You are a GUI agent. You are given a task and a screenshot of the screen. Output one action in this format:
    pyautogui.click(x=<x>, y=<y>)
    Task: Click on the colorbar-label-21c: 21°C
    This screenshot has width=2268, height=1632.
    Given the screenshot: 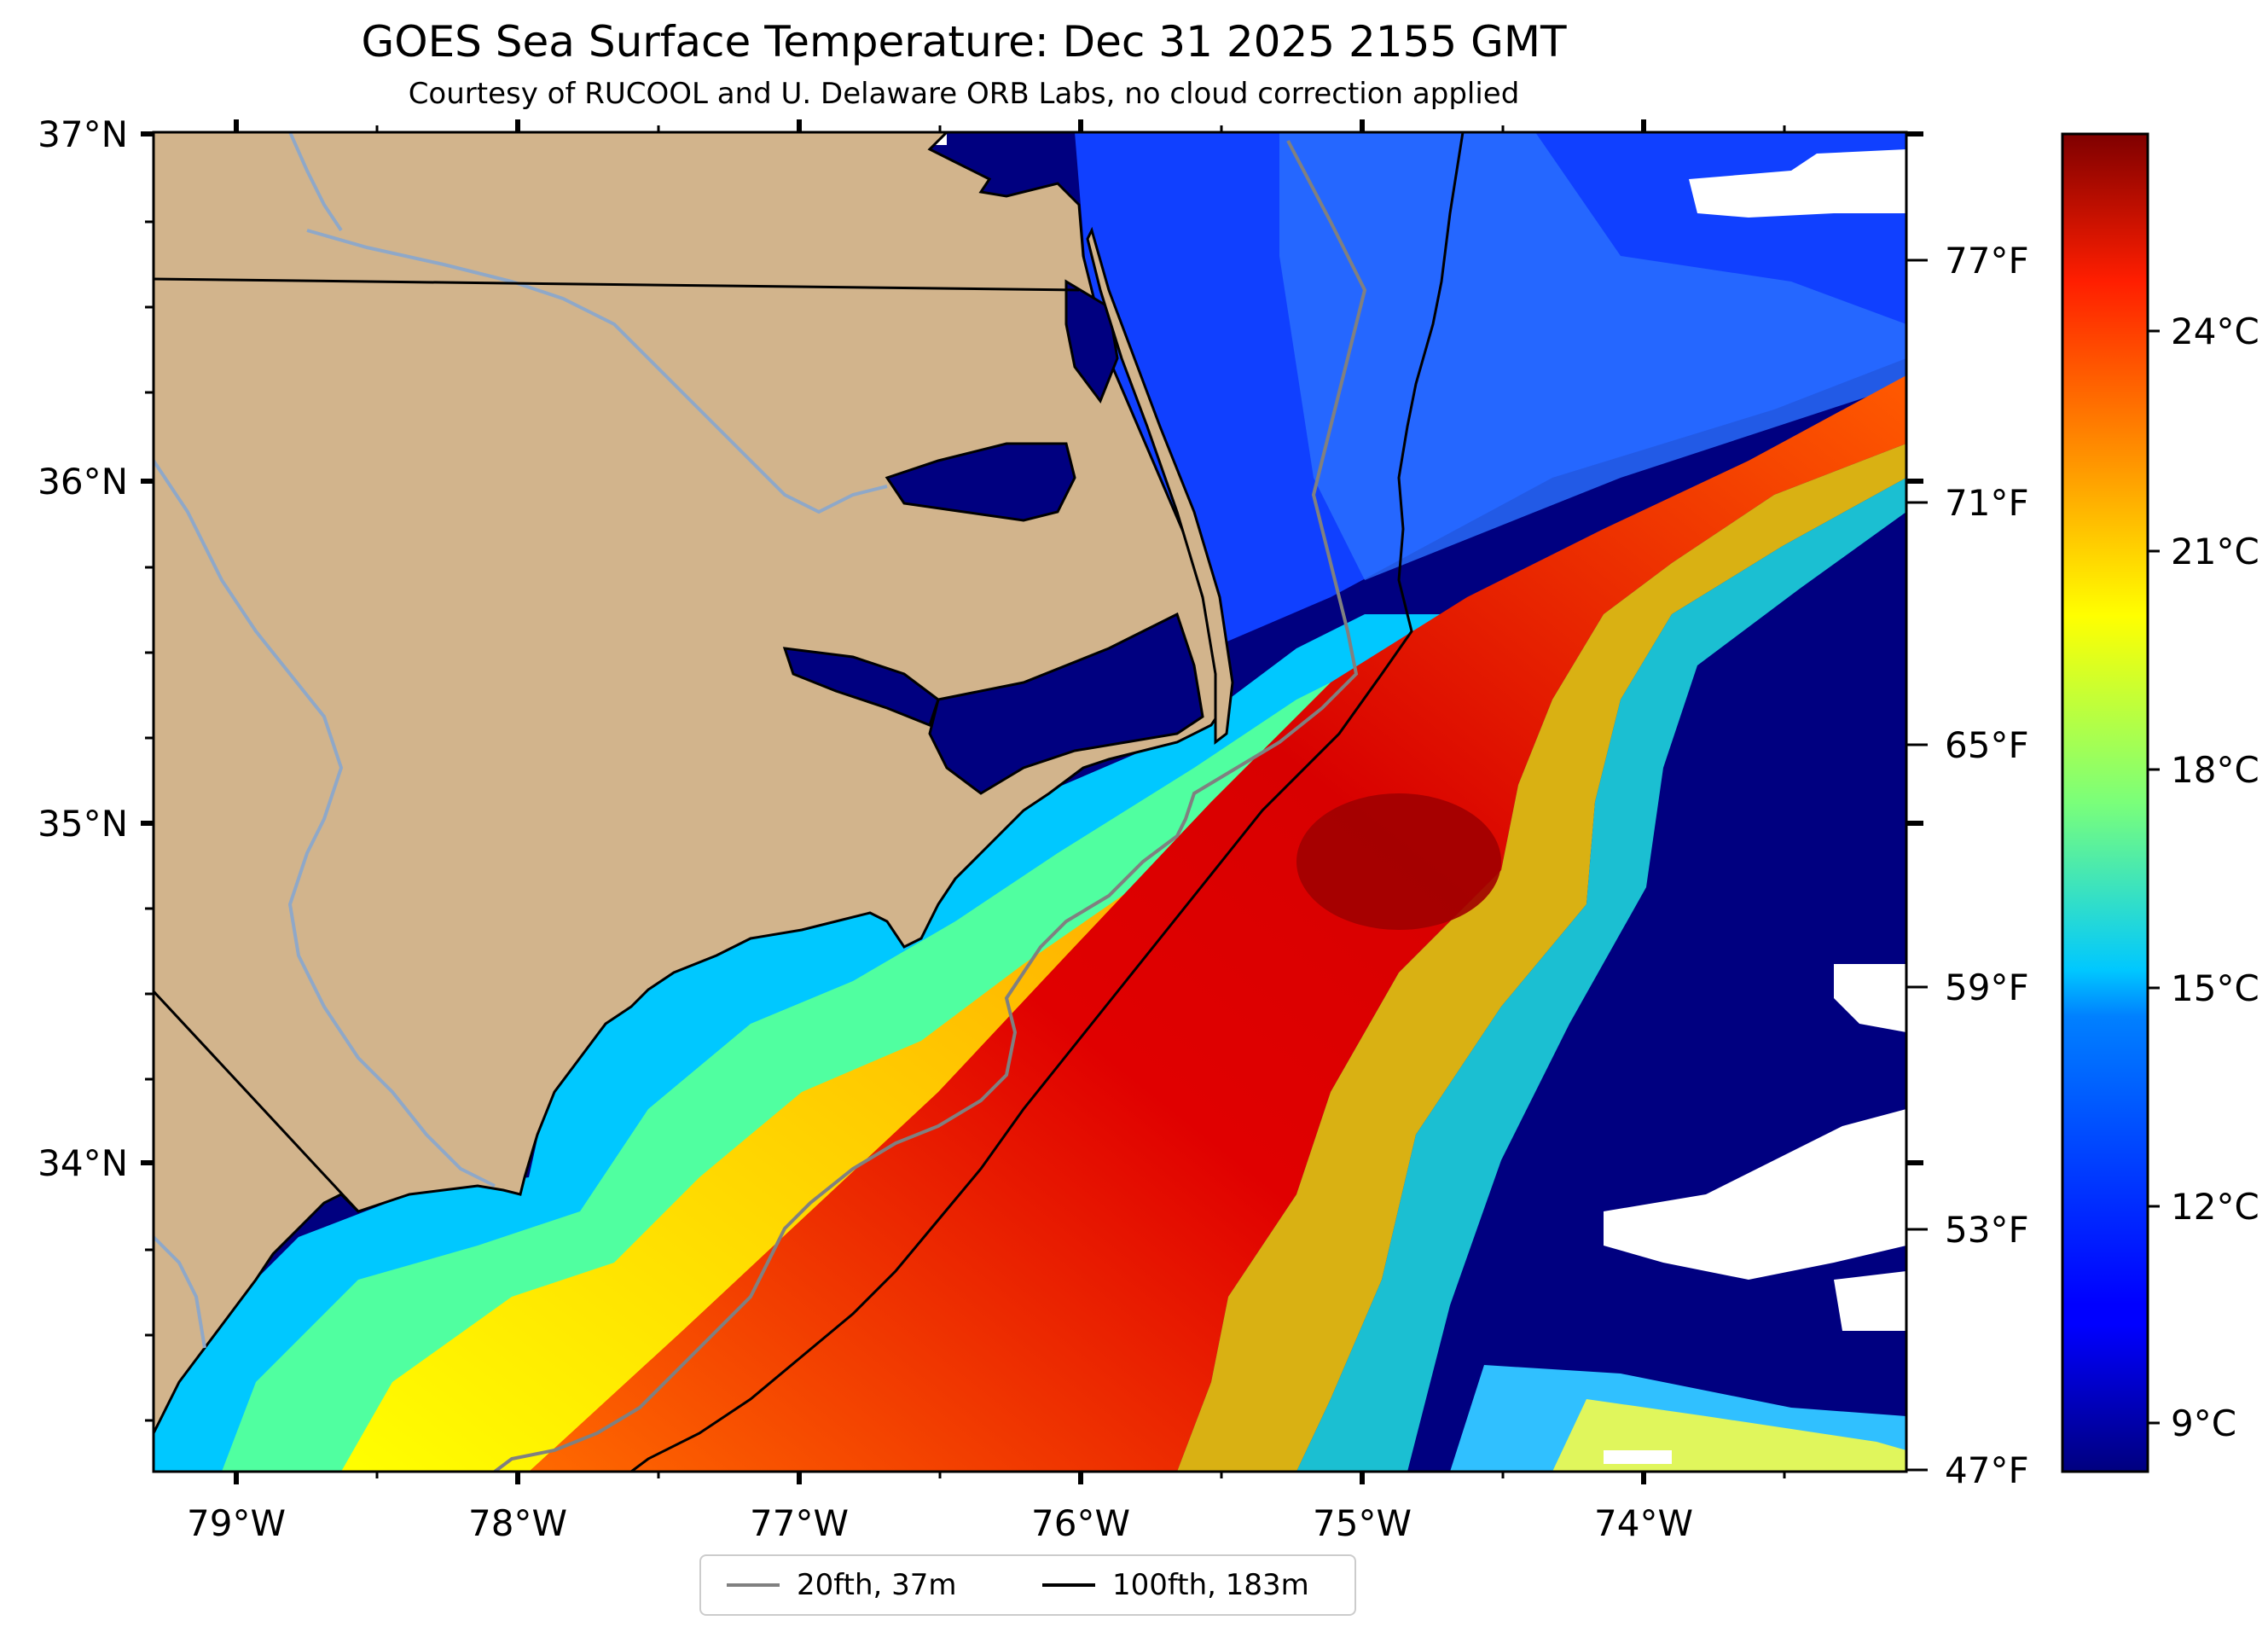 What is the action you would take?
    pyautogui.click(x=2215, y=551)
    